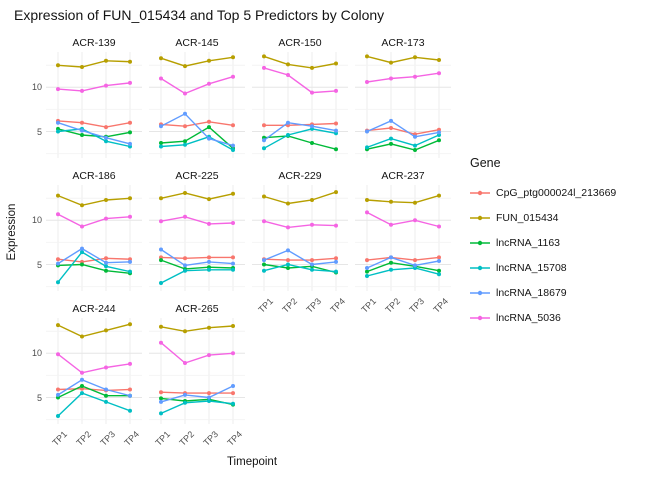  Describe the element at coordinates (543, 292) in the screenshot. I see `legend-item: lncRNA_18679` at that location.